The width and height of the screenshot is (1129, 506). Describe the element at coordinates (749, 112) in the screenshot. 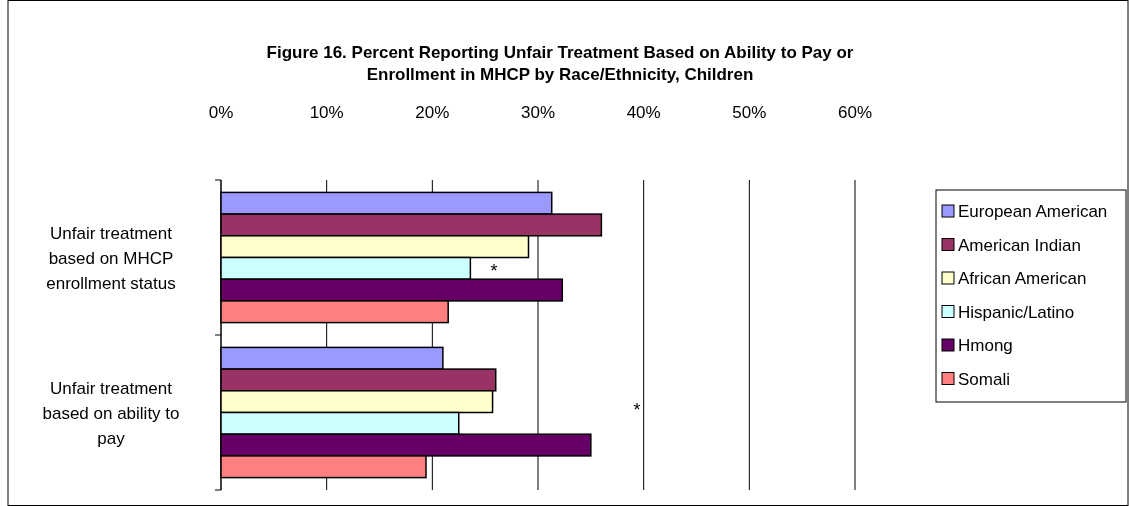

I see `x-tick-label: 50%` at that location.